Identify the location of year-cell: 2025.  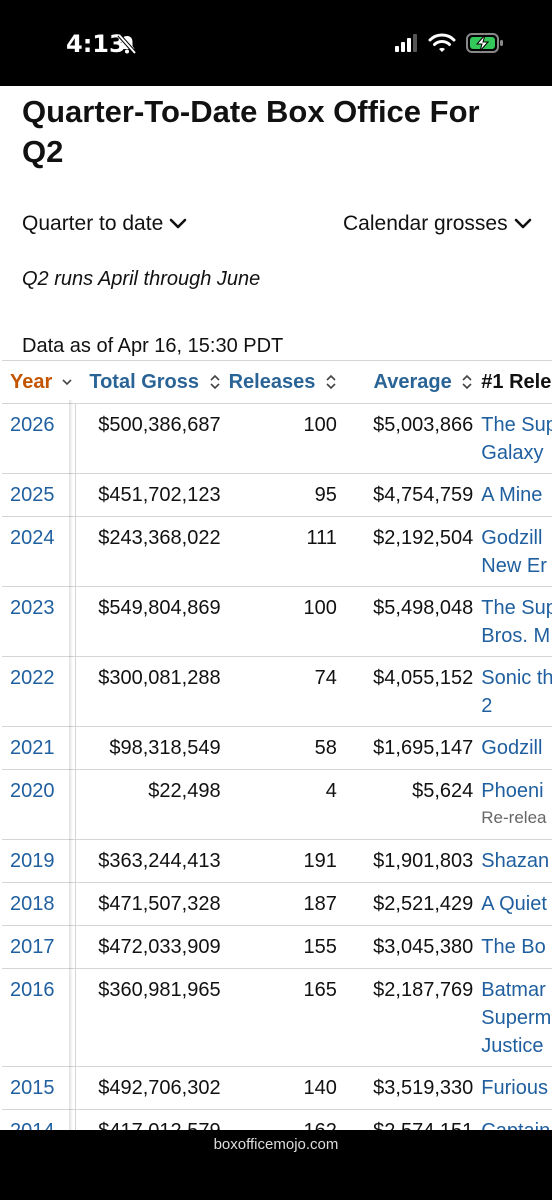
(39, 495).